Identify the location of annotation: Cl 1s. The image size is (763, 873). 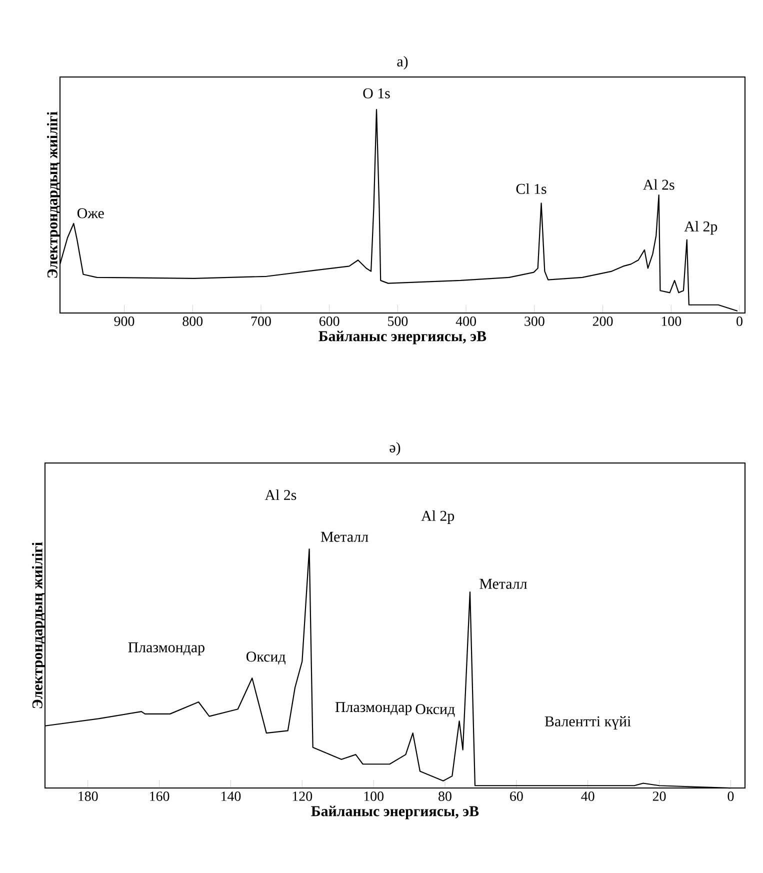
(531, 188).